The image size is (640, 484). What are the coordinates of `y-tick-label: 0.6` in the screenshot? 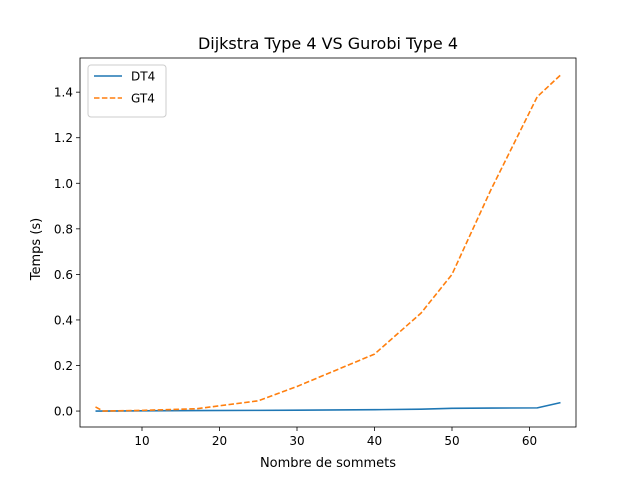 It's located at (63, 275).